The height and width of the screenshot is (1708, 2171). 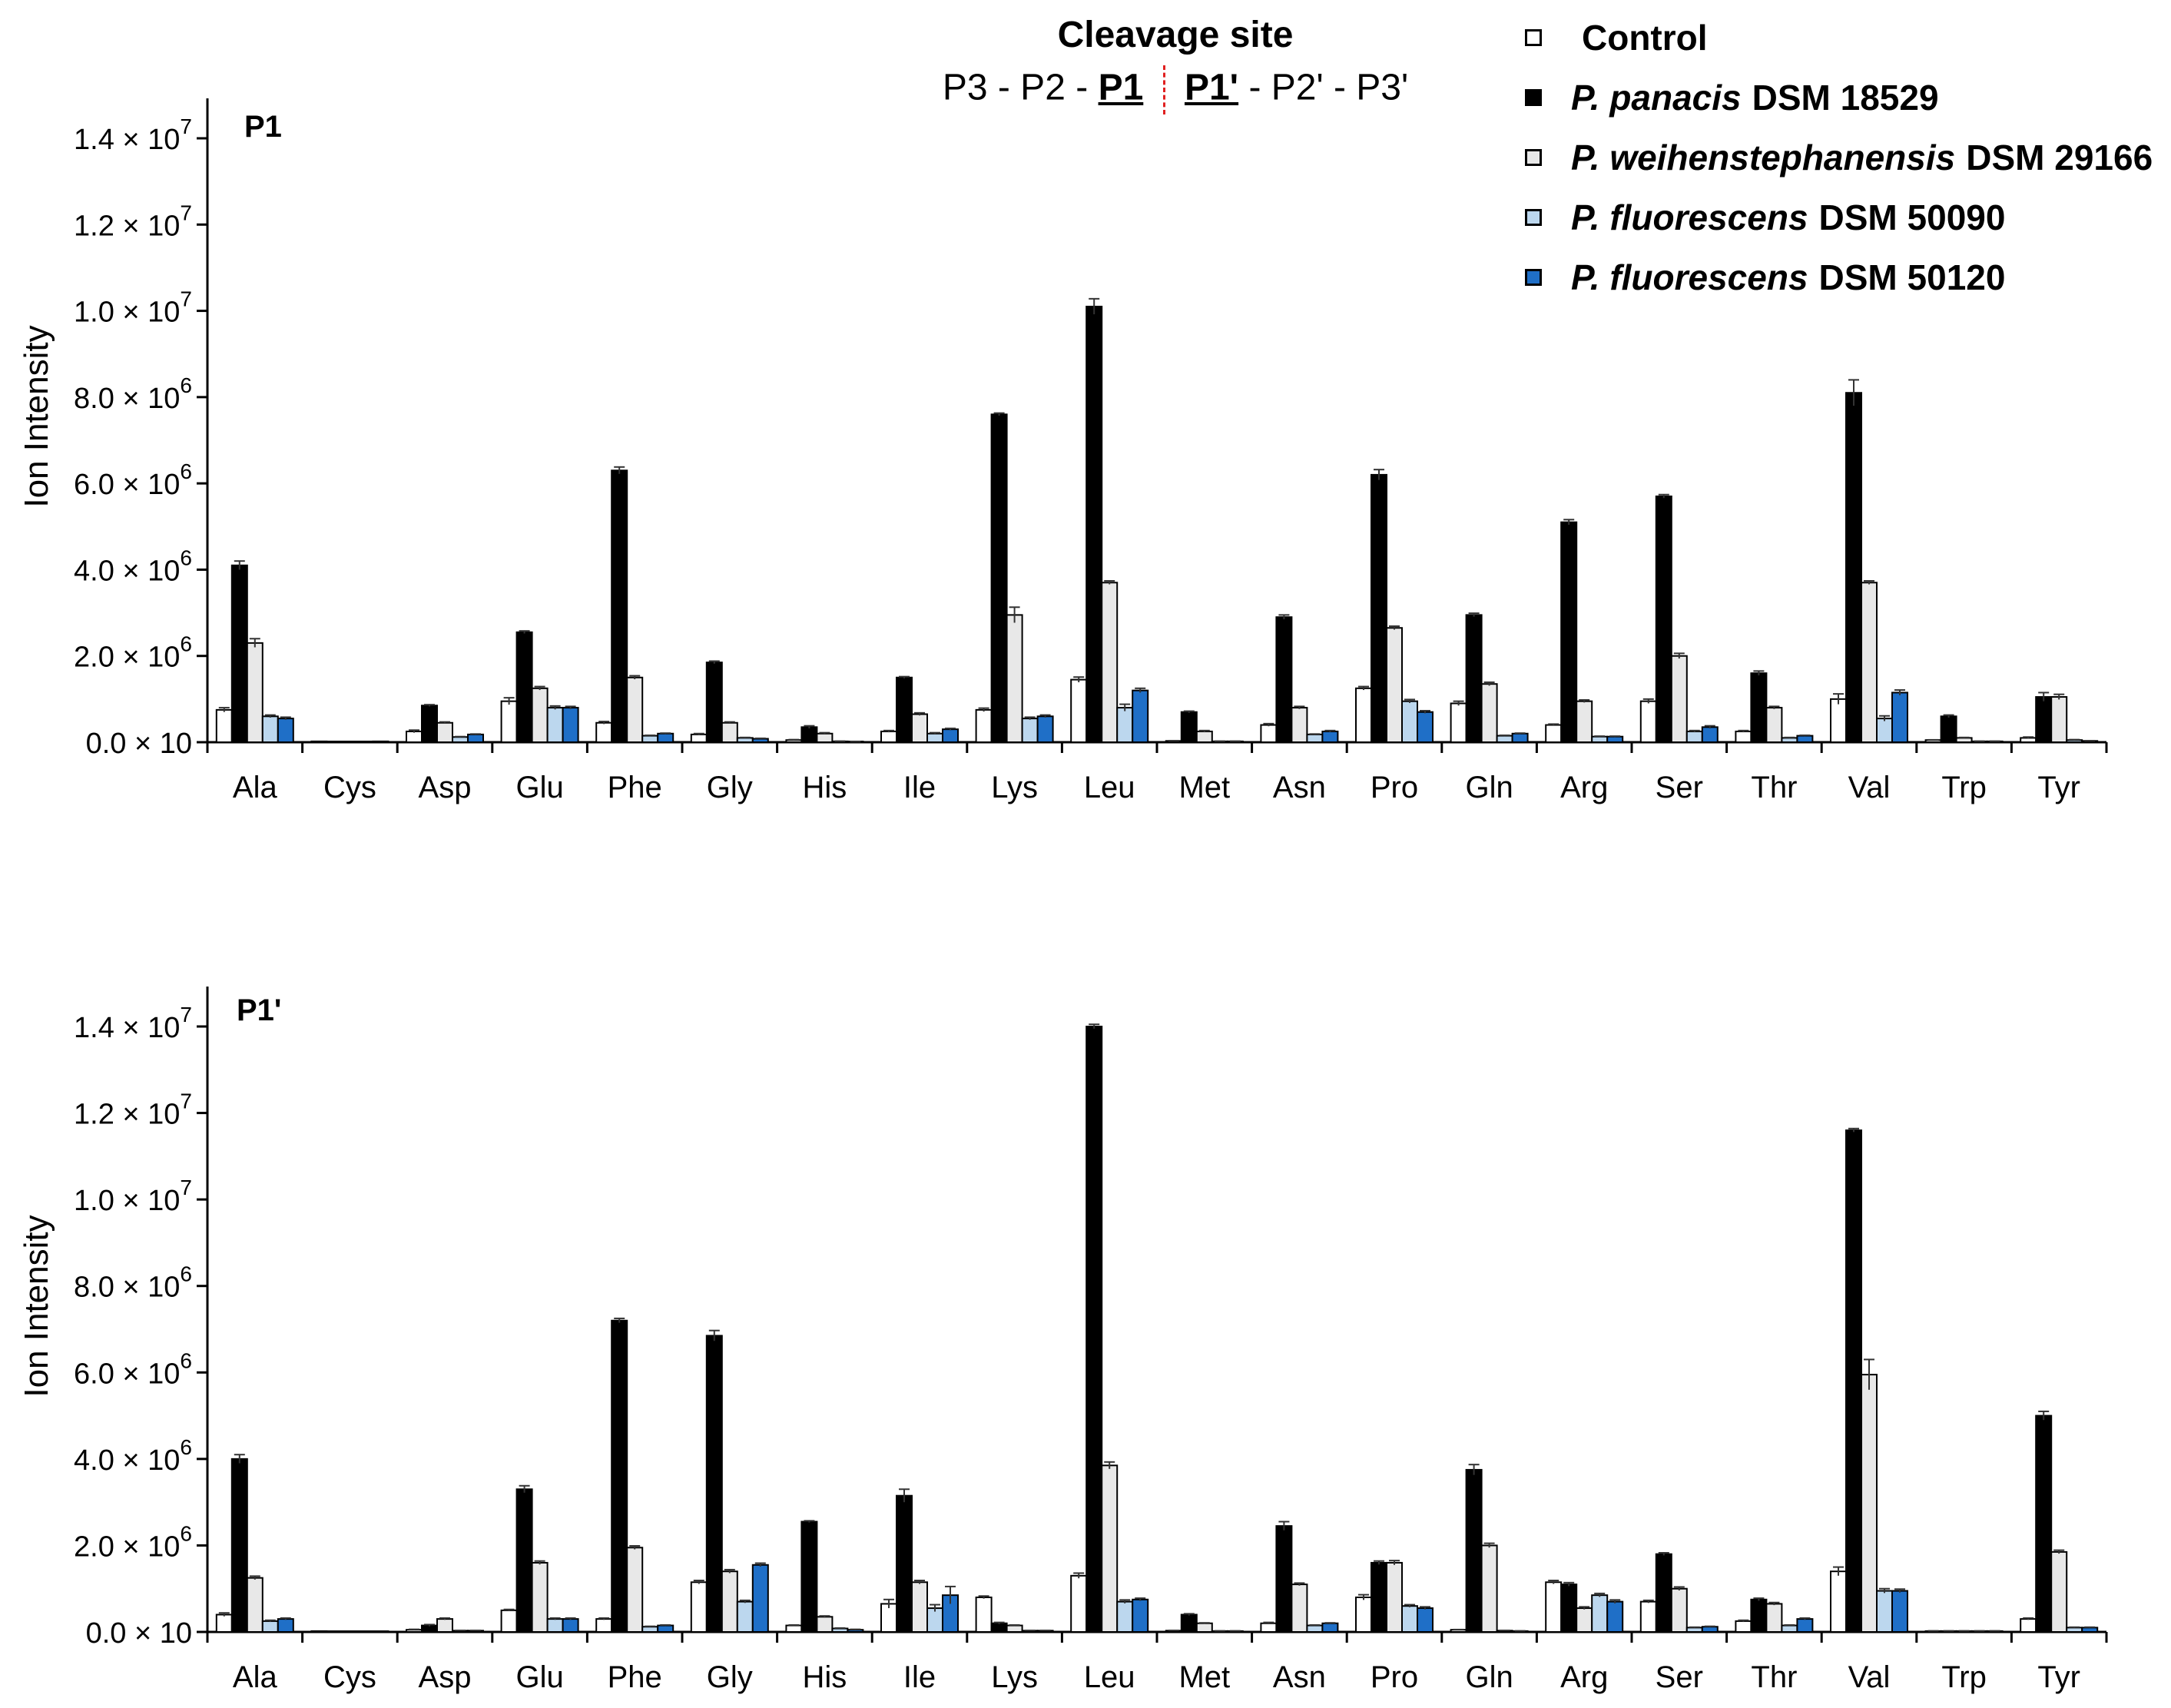 What do you see at coordinates (1774, 788) in the screenshot?
I see `x-tick-label: Thr` at bounding box center [1774, 788].